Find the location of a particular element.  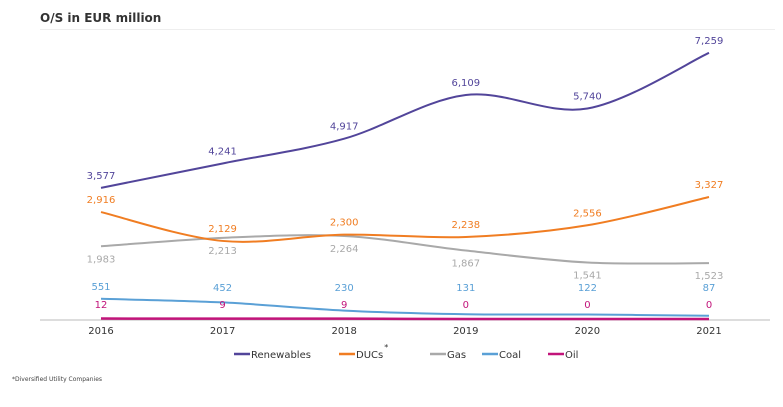

footnote: *Diversified Utility Companies is located at coordinates (57, 379).